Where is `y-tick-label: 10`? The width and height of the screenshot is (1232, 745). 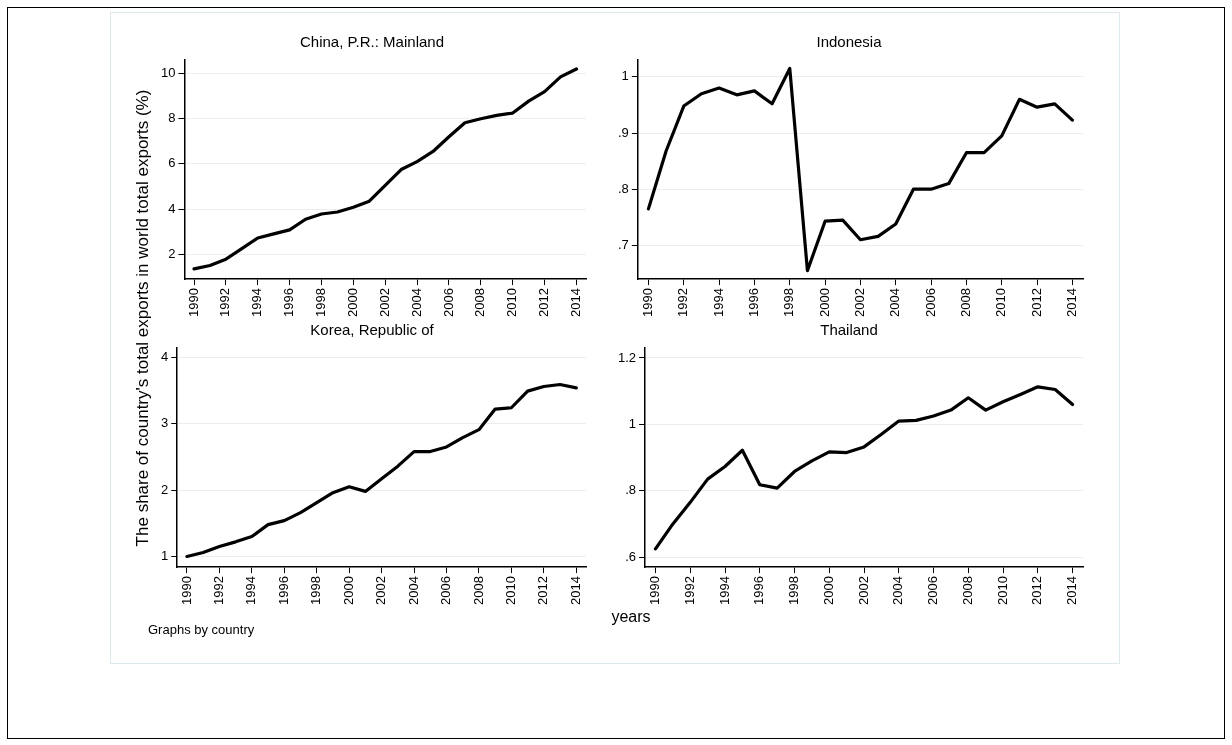 y-tick-label: 10 is located at coordinates (168, 73).